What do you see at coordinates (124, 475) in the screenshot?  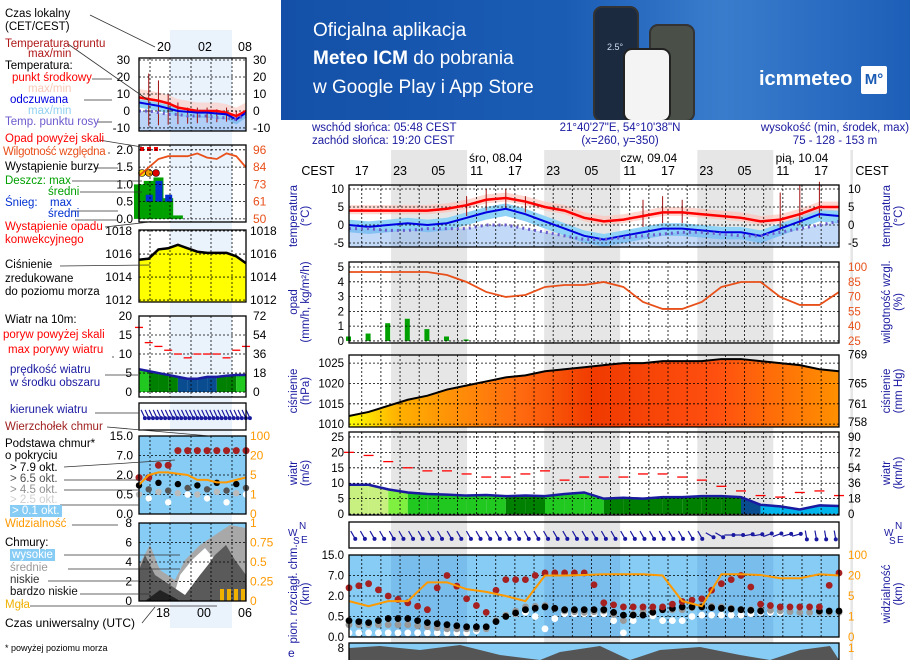 I see `mini-cloud-tick: 2.0` at bounding box center [124, 475].